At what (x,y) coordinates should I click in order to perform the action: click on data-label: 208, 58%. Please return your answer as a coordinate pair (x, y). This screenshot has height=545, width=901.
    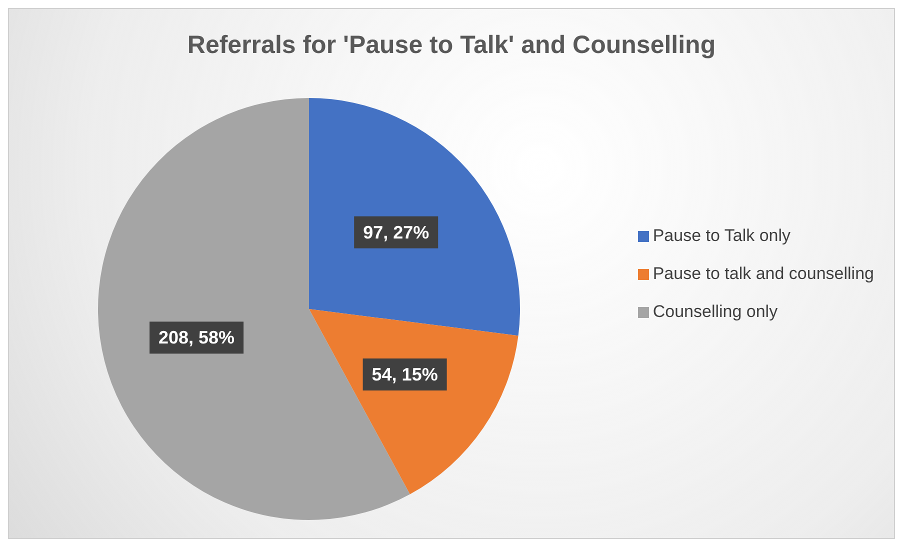
    Looking at the image, I should click on (196, 338).